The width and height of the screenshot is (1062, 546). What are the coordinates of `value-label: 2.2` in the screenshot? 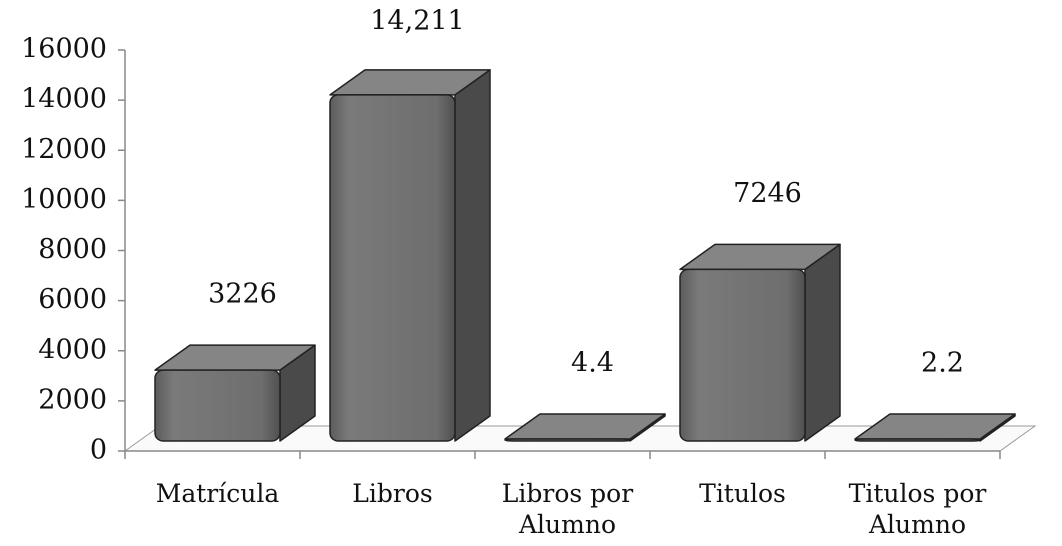 It's located at (942, 363).